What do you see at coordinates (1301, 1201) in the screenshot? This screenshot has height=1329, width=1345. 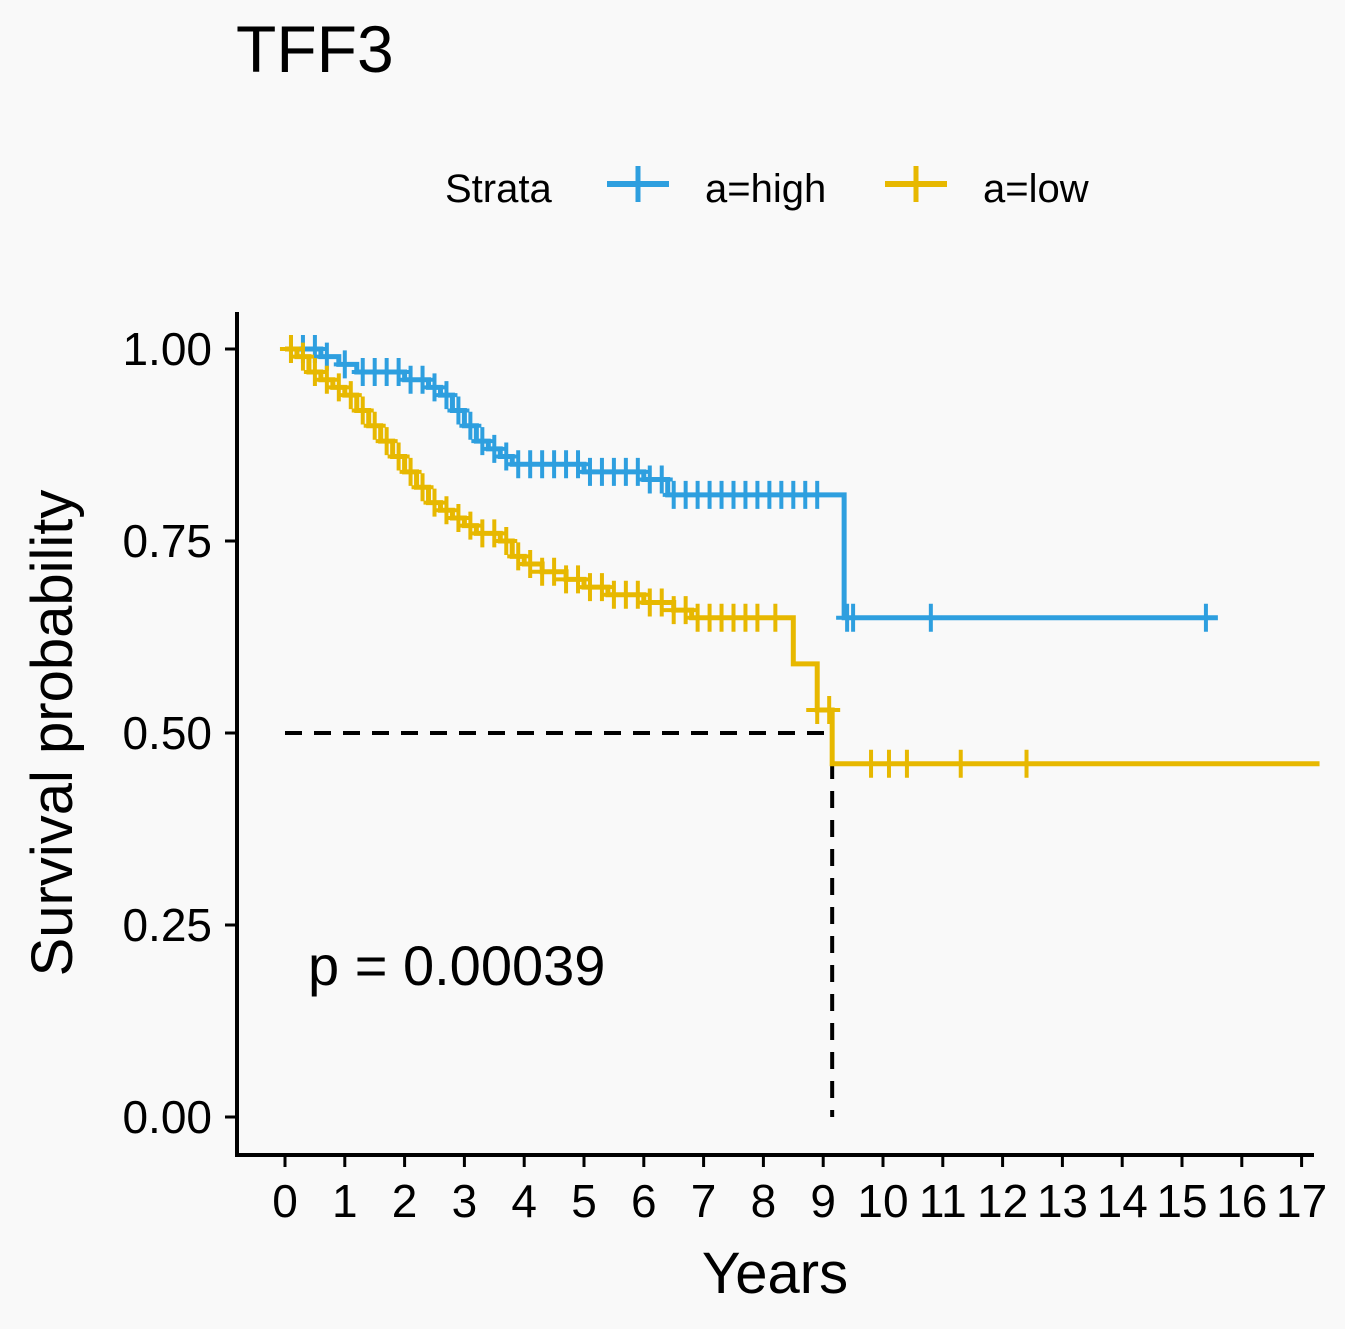 I see `x-tick-label: 17` at bounding box center [1301, 1201].